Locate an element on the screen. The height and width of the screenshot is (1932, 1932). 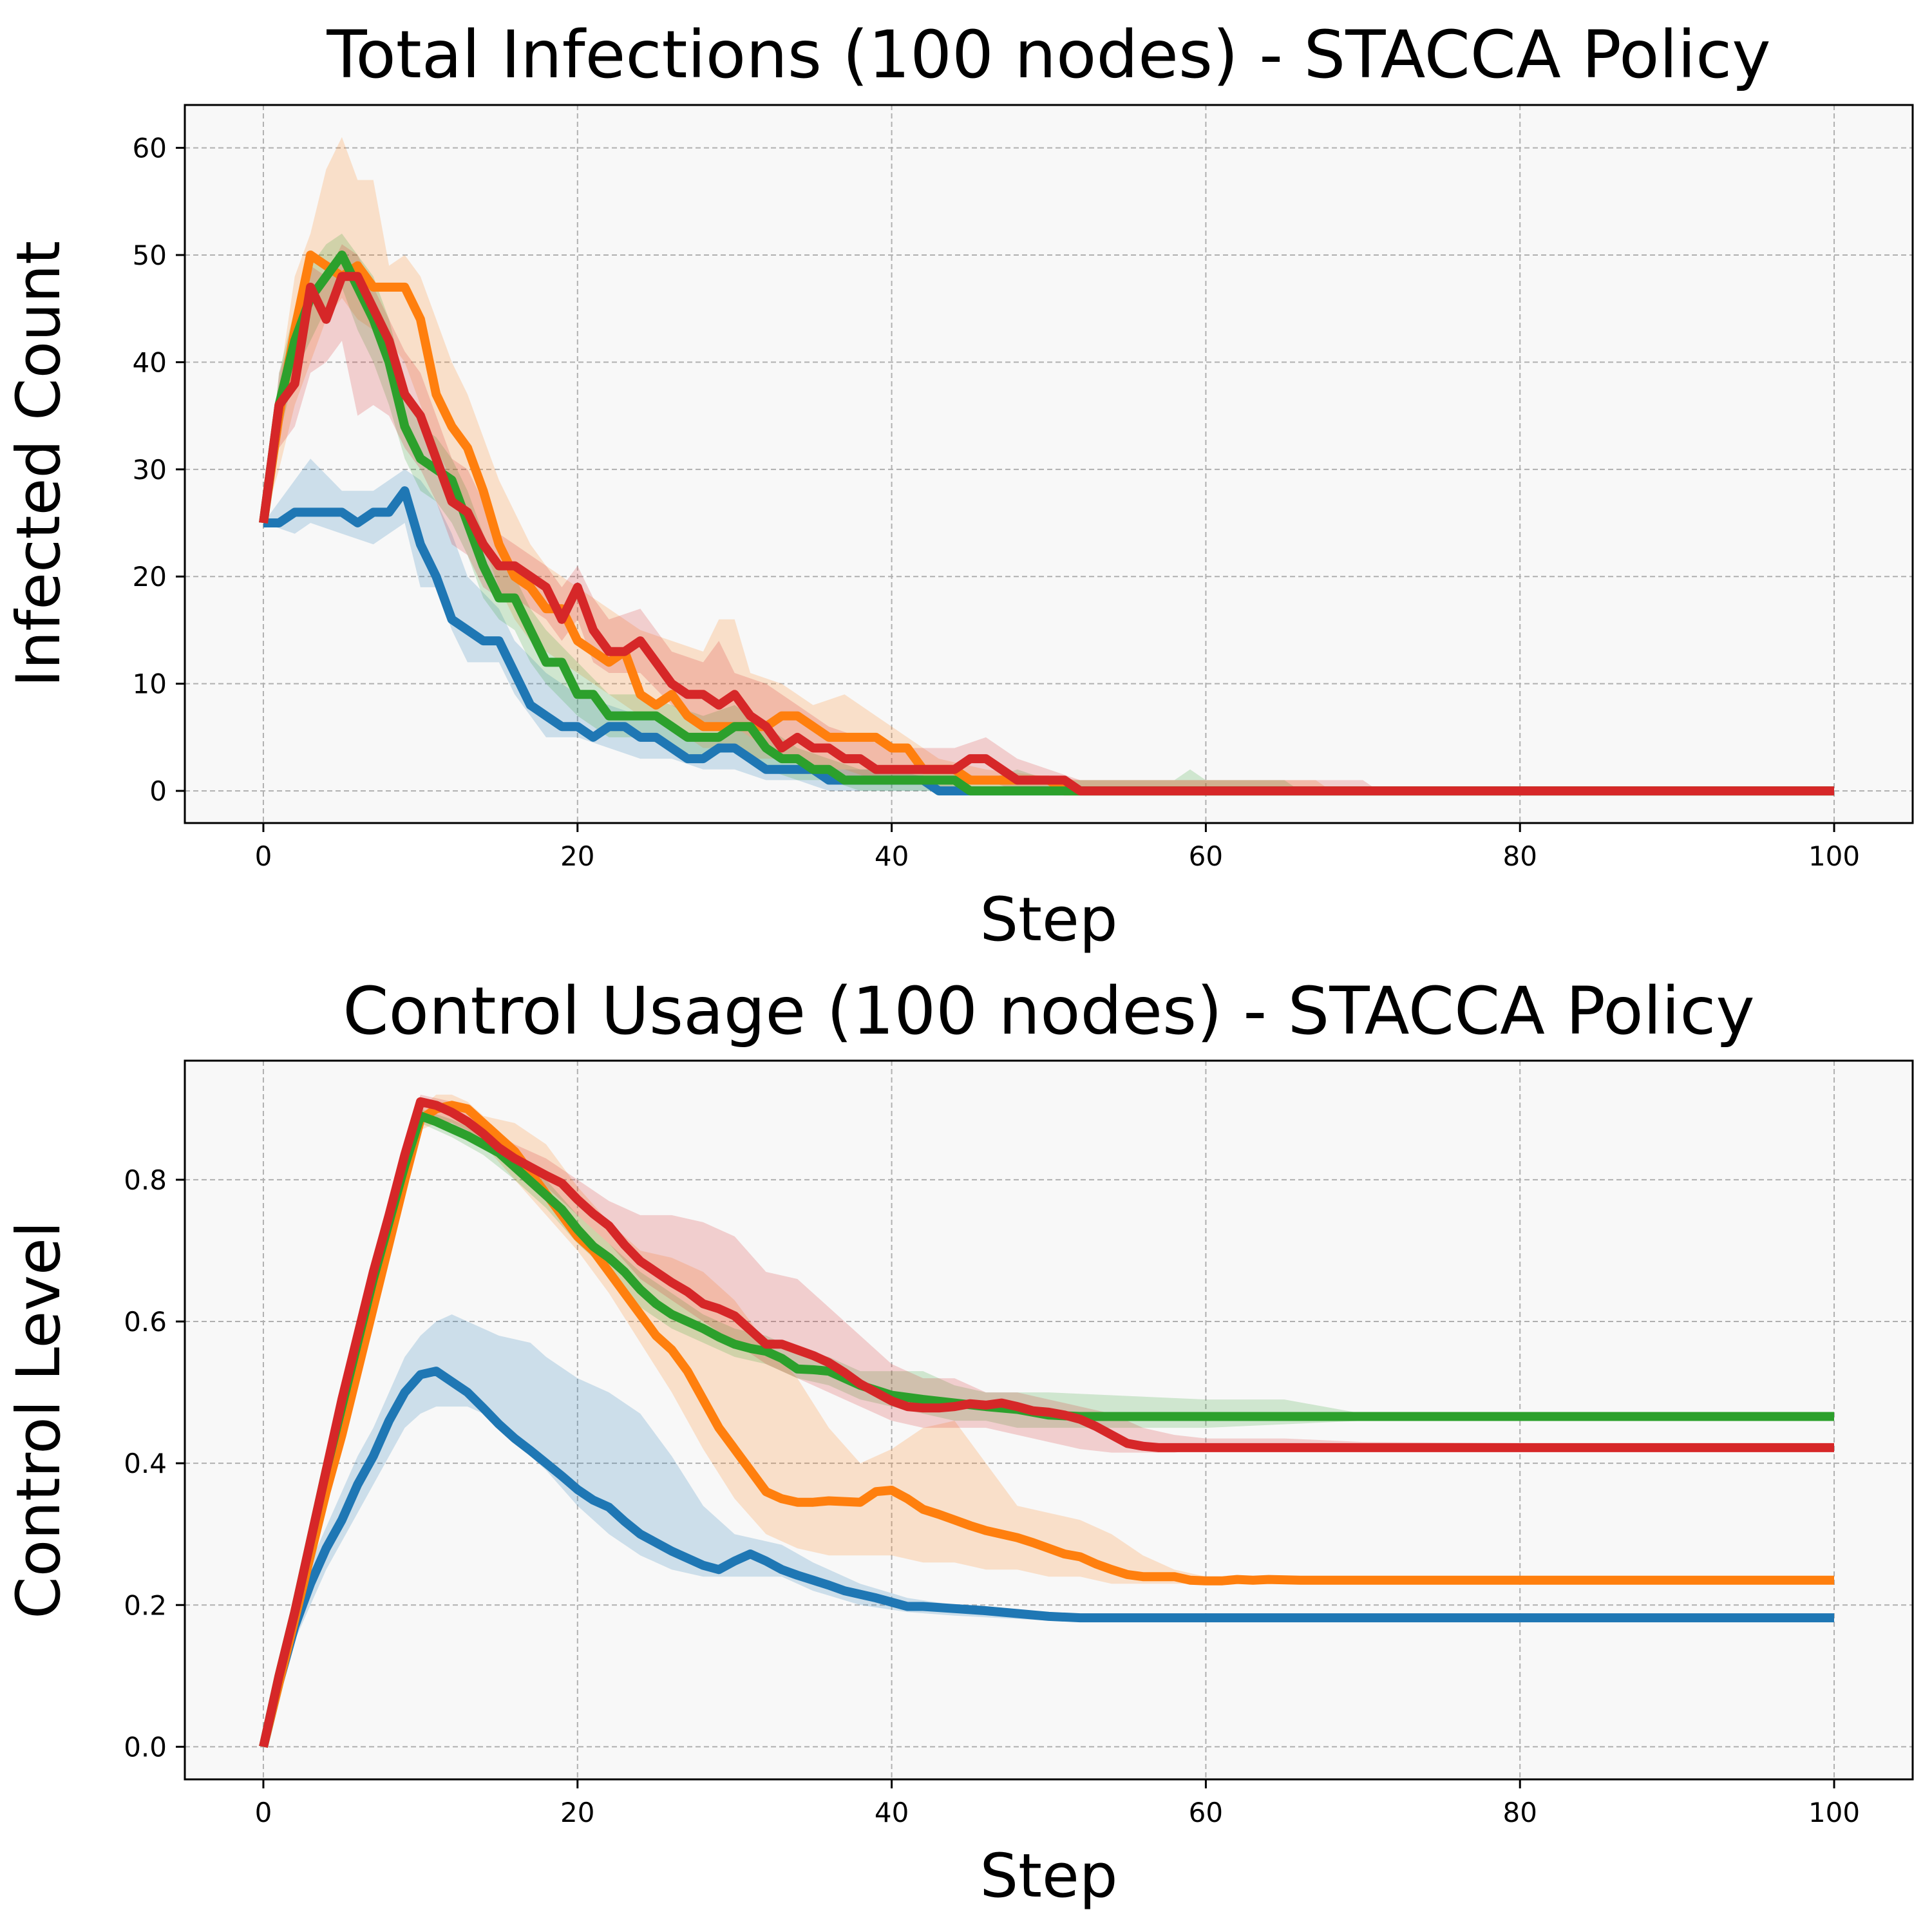
y-tick-label: 10 is located at coordinates (150, 684).